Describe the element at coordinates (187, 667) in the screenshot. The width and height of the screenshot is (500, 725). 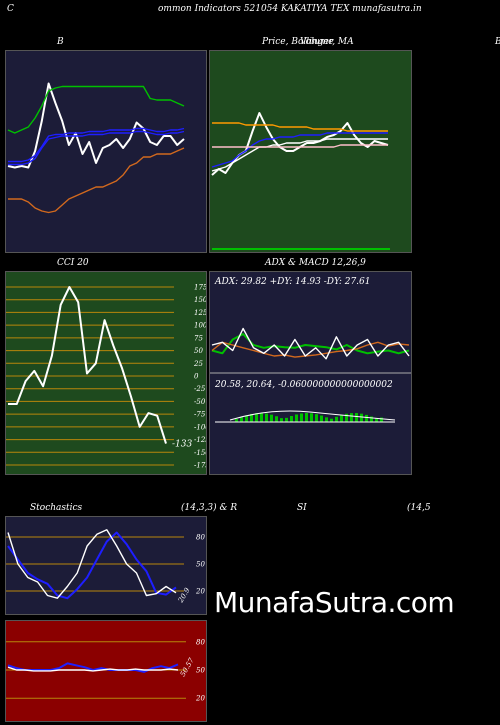
I see `rsi-last-value-label: 50.57` at that location.